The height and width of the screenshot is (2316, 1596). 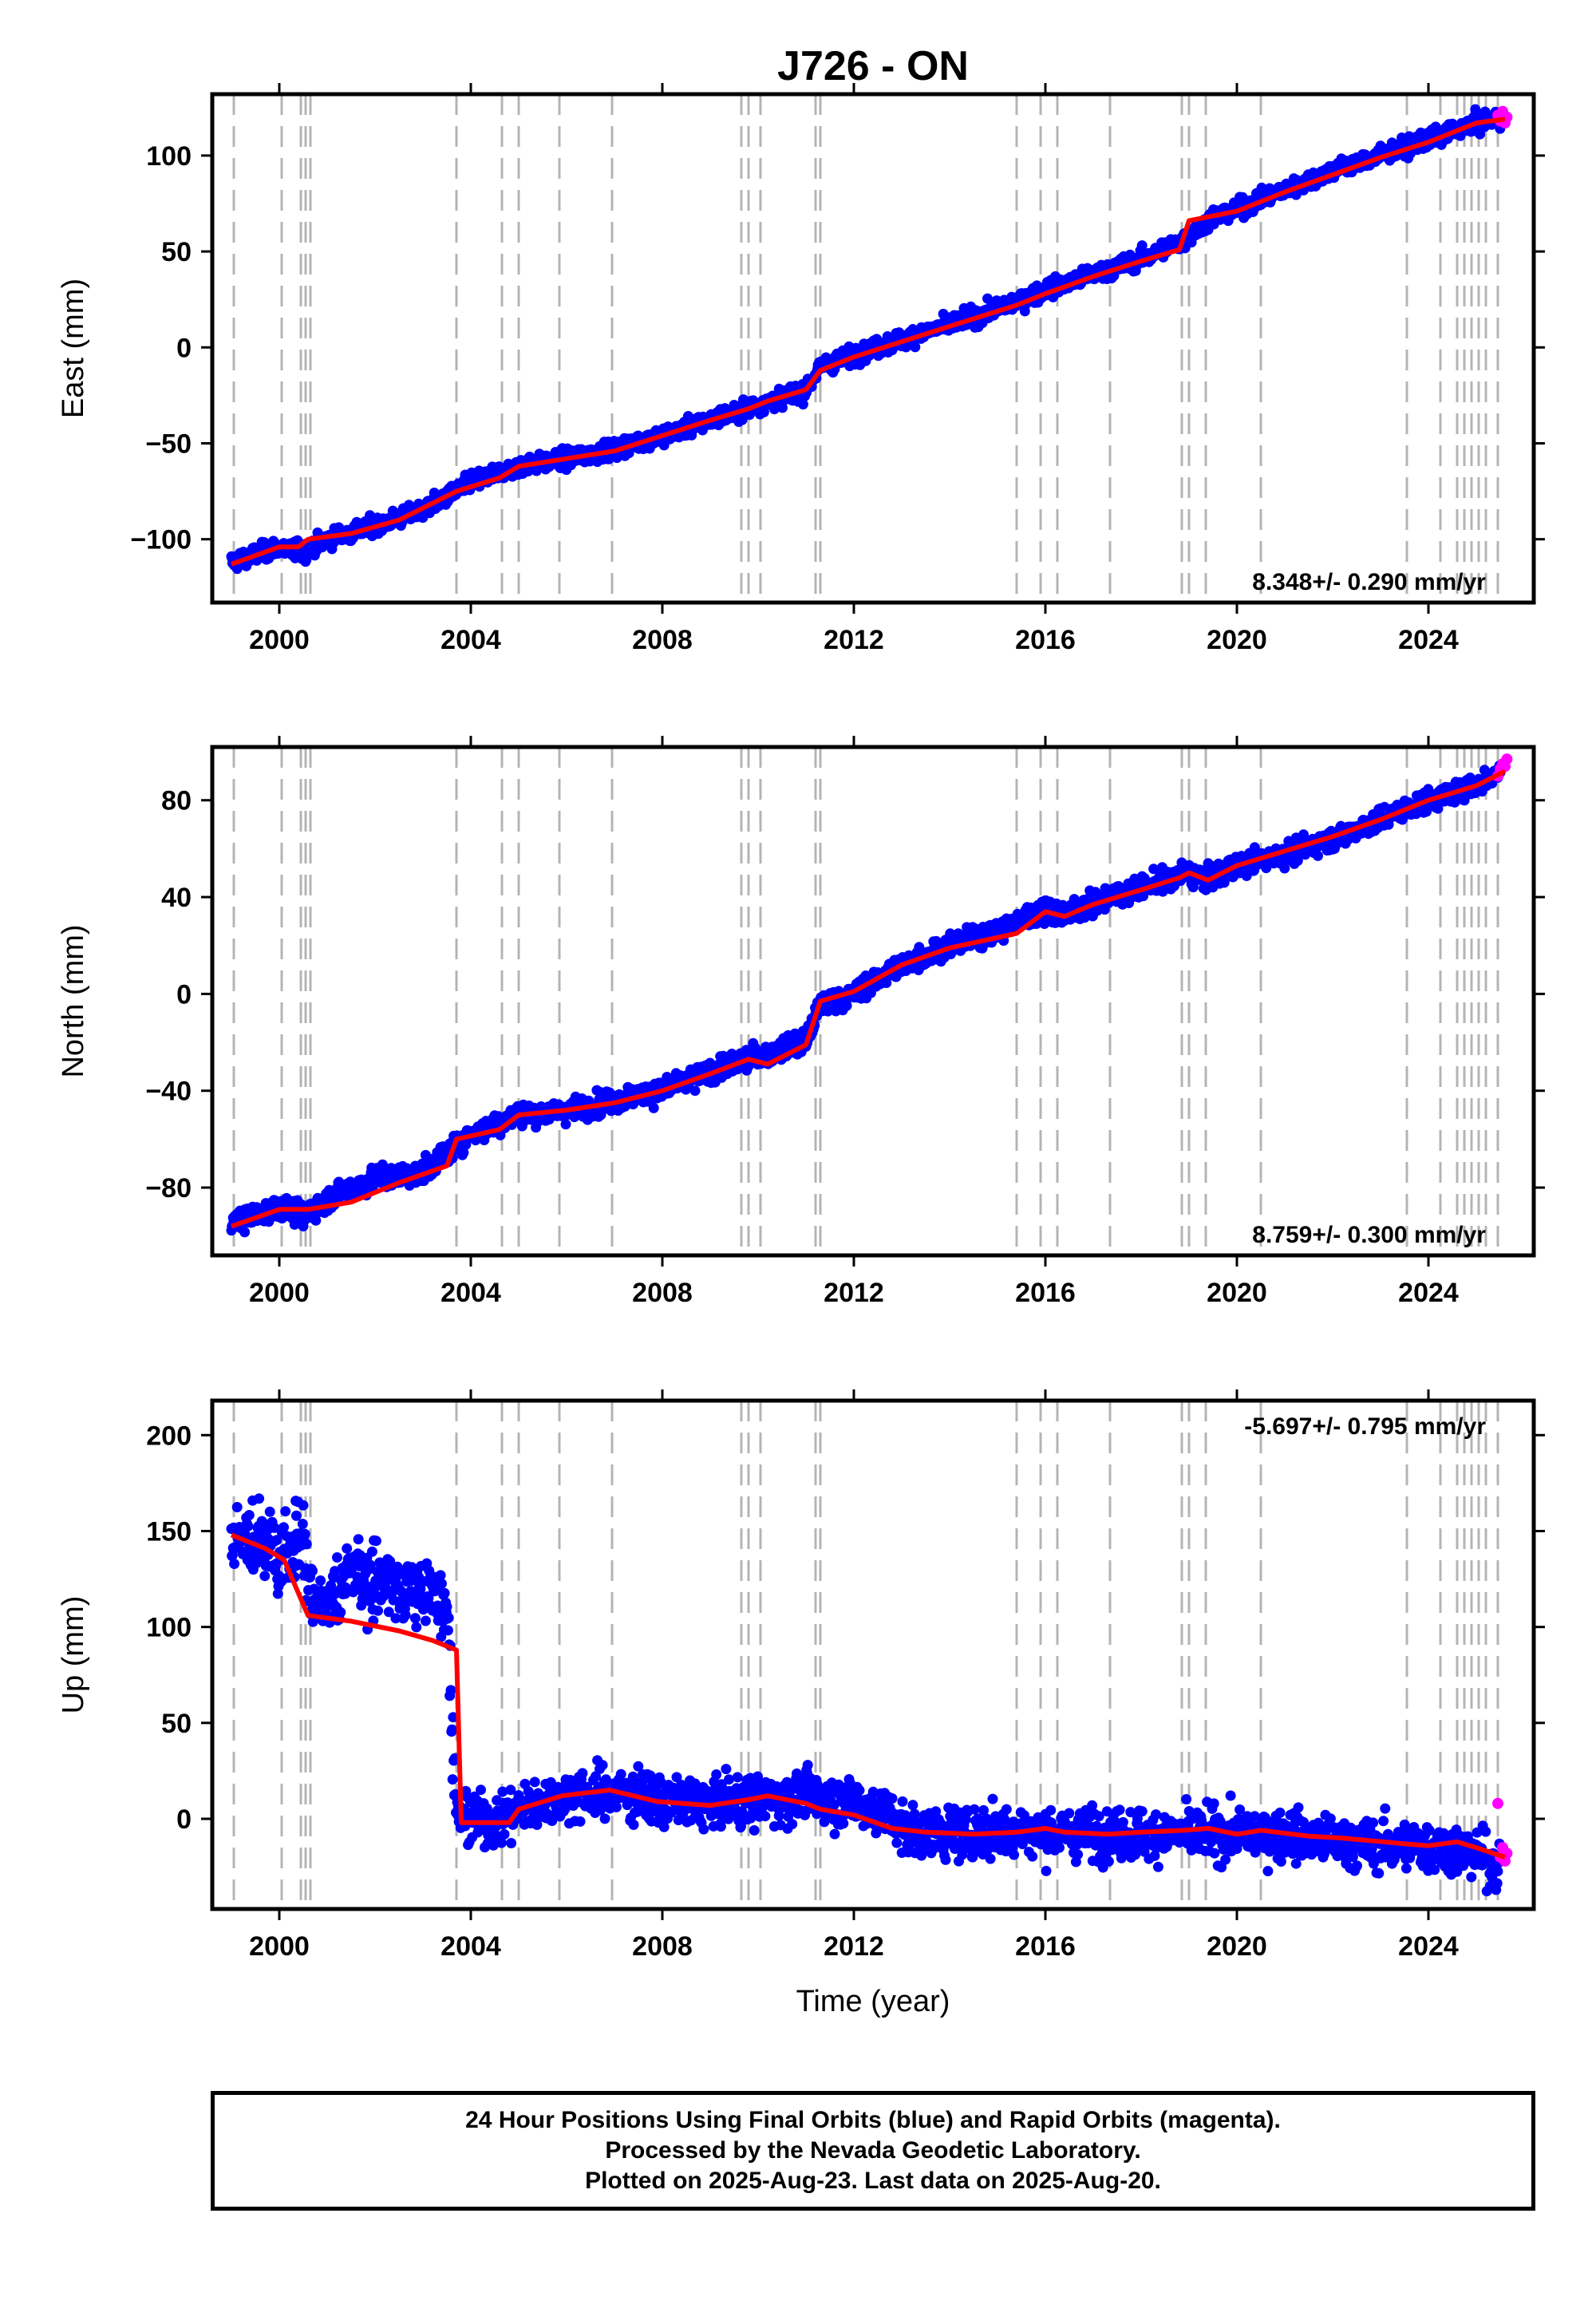 I want to click on y-tick-label: 40, so click(x=176, y=898).